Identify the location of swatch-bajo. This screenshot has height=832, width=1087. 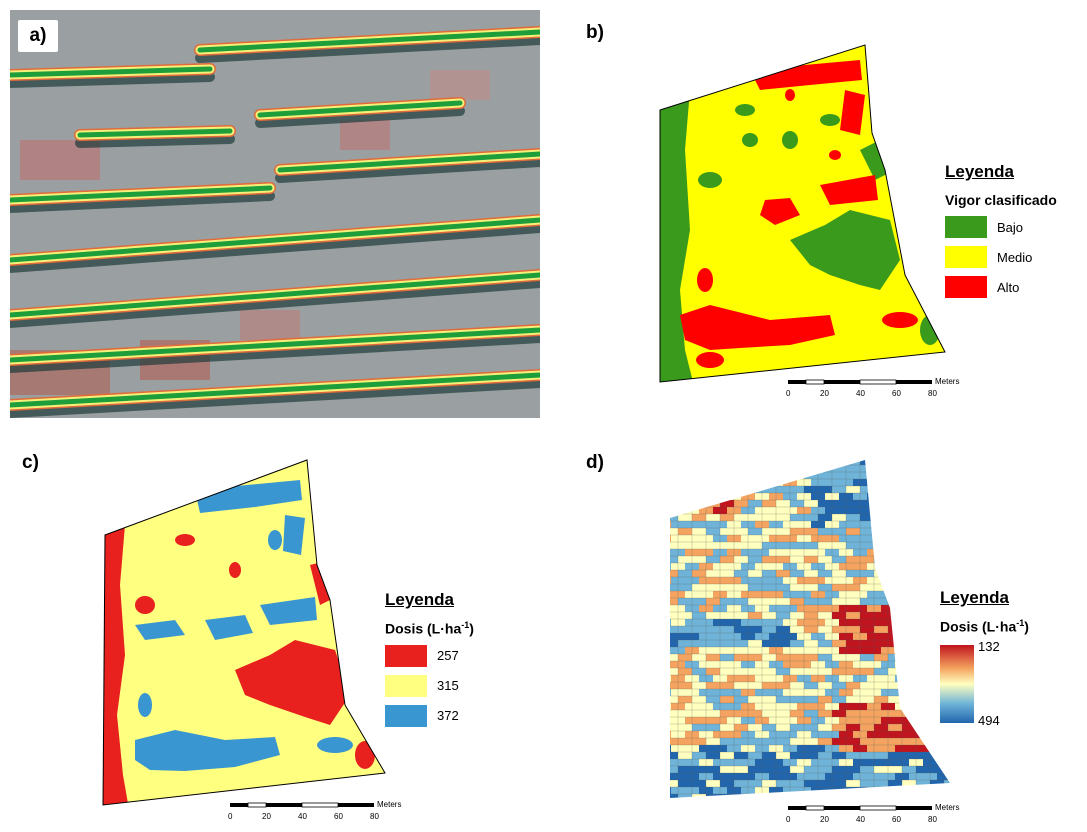
(966, 227).